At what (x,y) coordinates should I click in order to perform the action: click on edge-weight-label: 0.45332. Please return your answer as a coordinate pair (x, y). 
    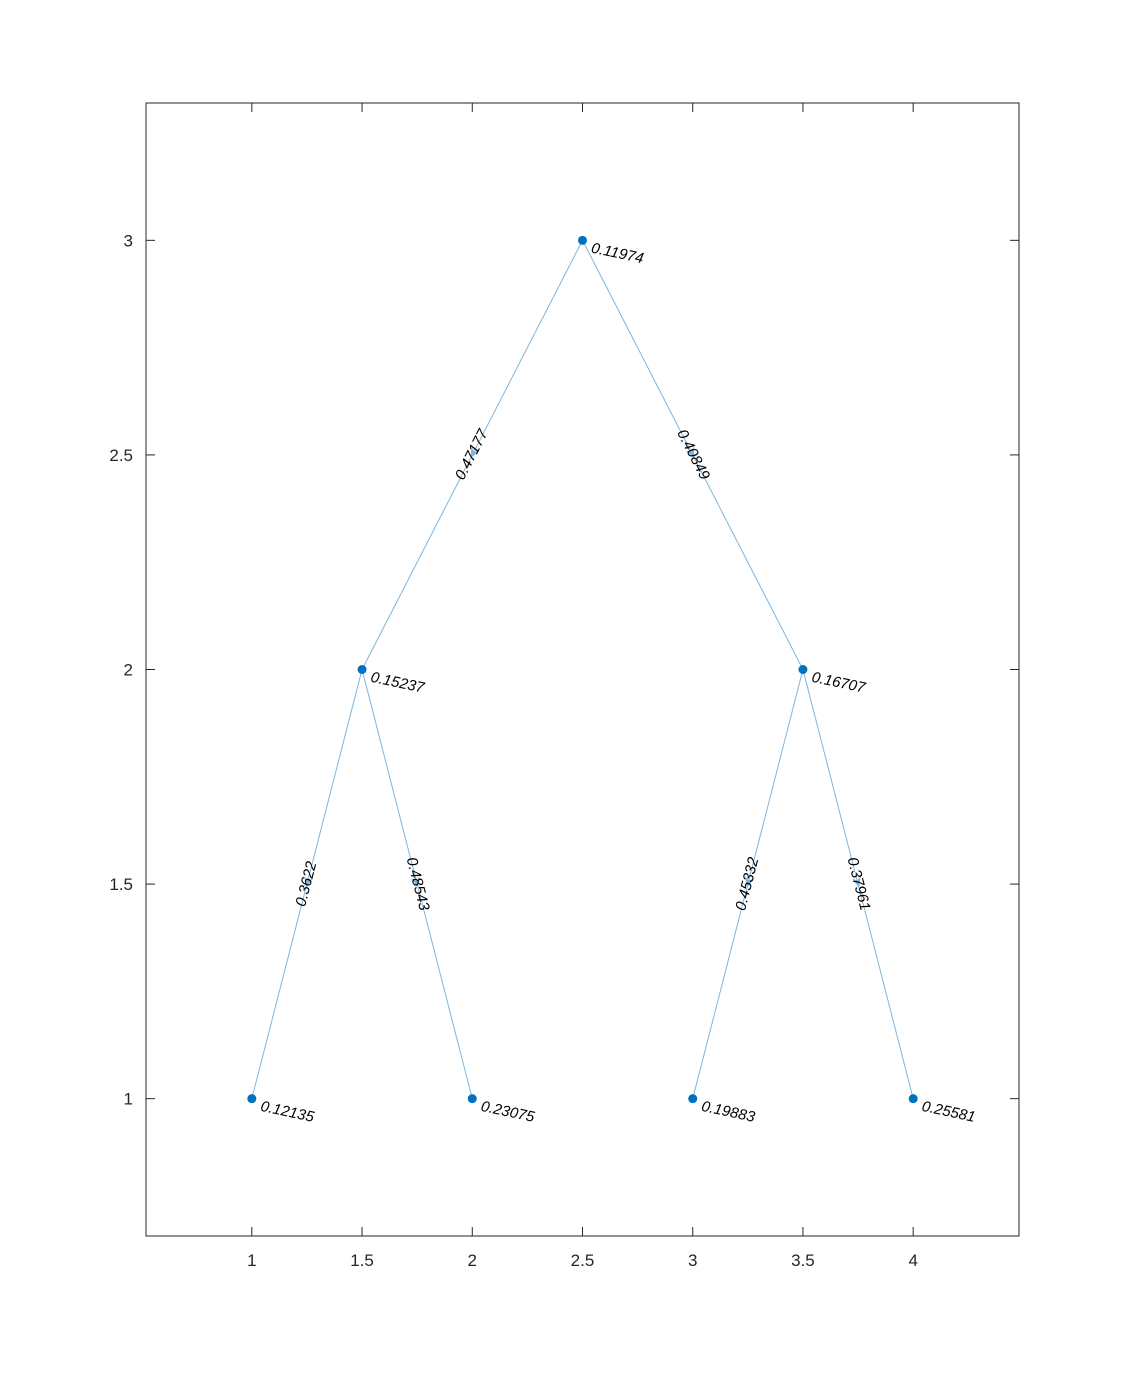
    Looking at the image, I should click on (747, 883).